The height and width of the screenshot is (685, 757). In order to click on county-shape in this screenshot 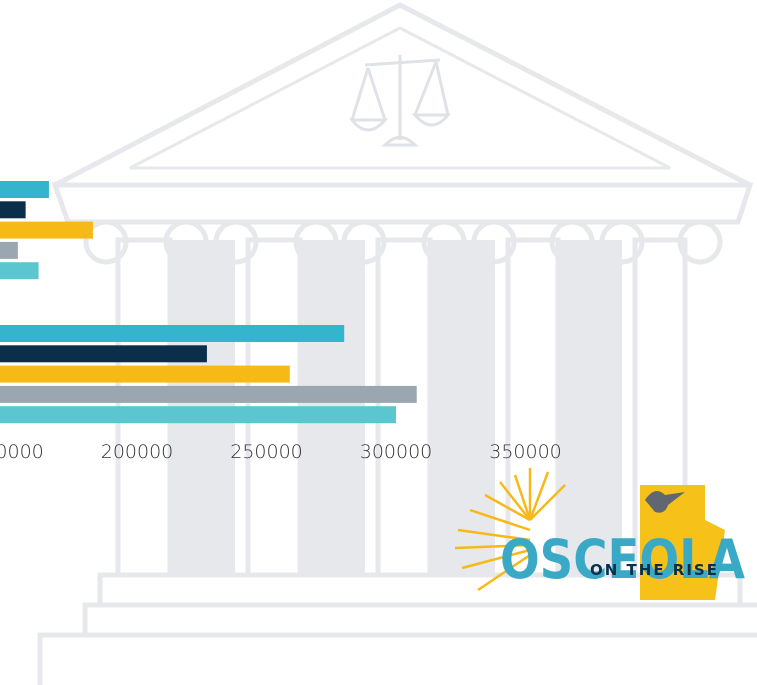, I will do `click(682, 542)`.